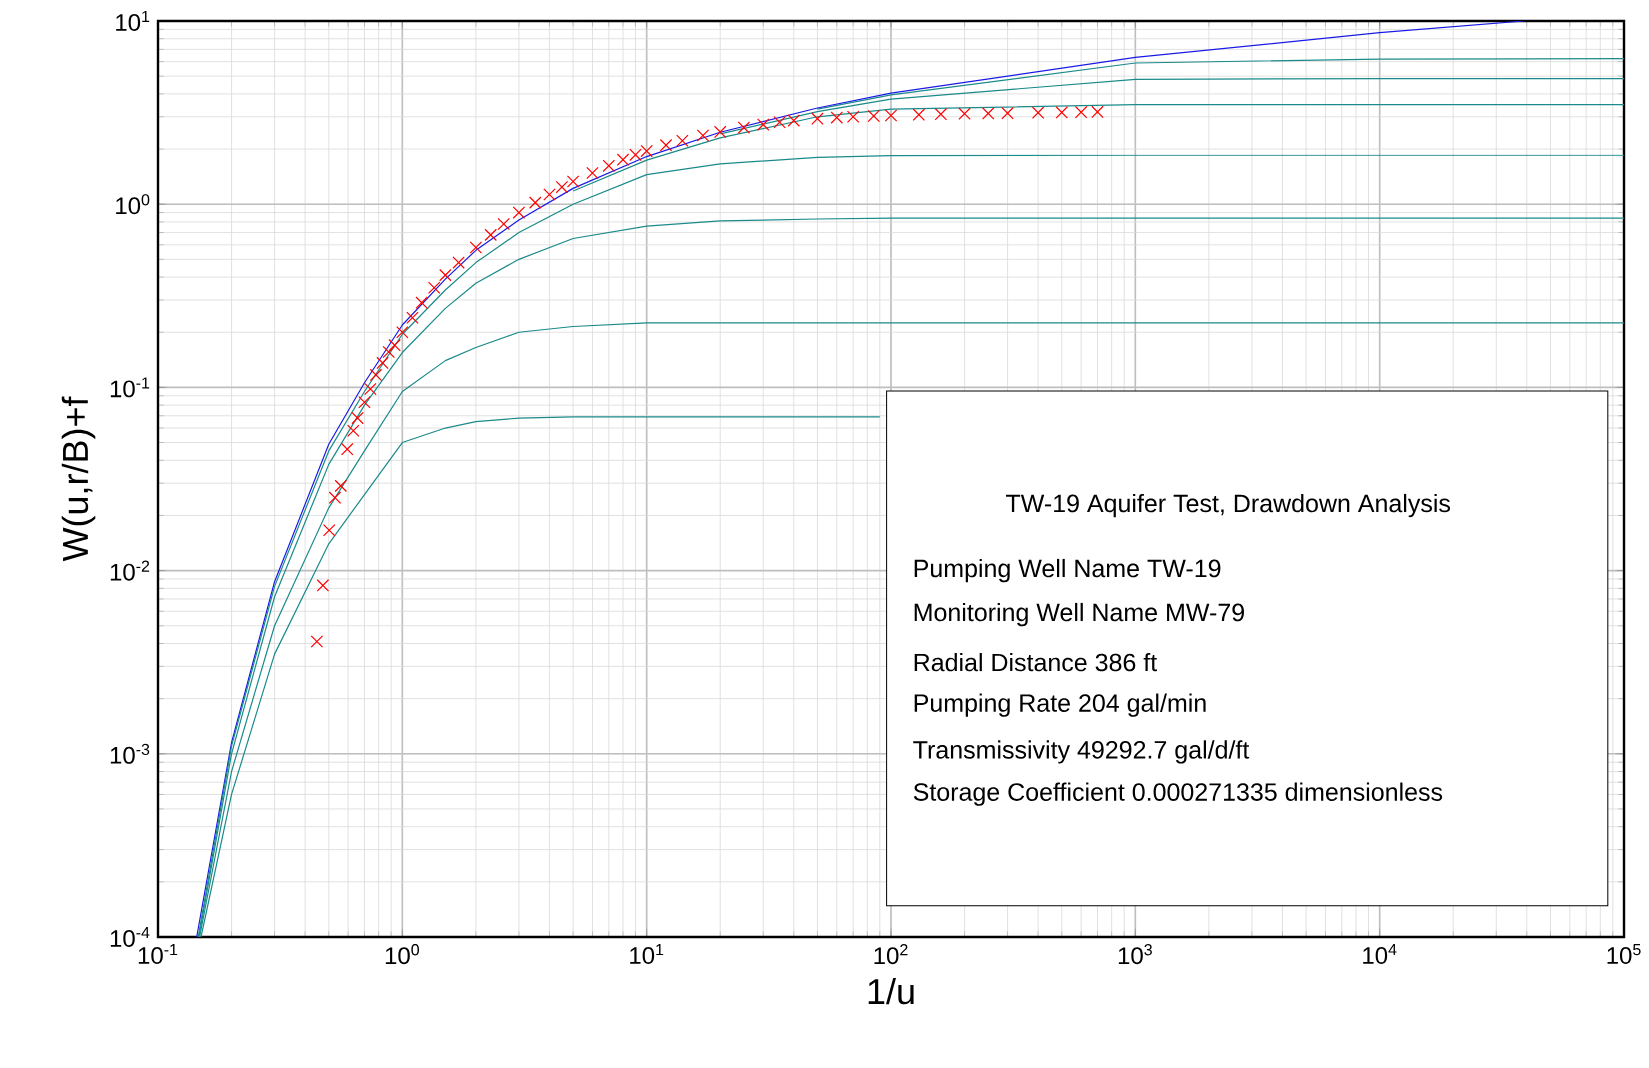 The image size is (1649, 1068). What do you see at coordinates (133, 21) in the screenshot?
I see `y-tick-label: 10$^{1}$` at bounding box center [133, 21].